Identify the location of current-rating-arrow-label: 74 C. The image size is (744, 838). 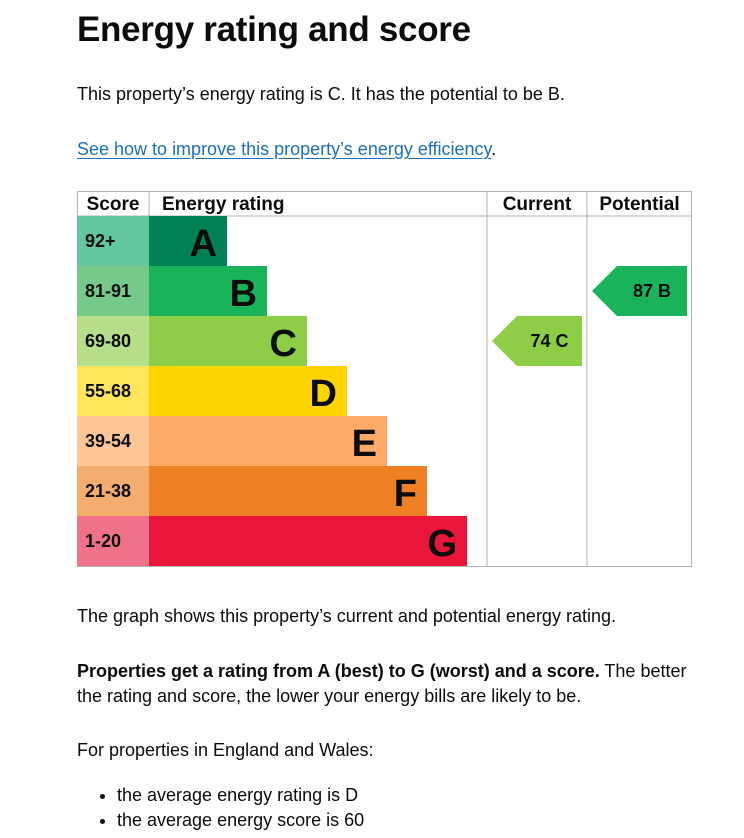
(549, 341).